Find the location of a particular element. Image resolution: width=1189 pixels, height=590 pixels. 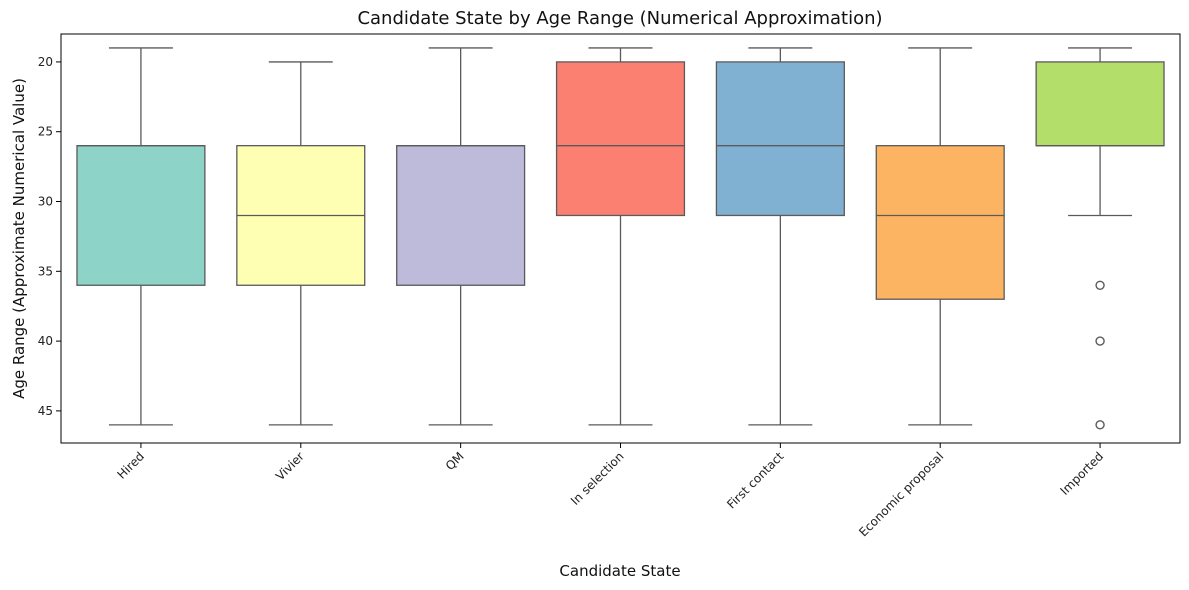

y-axis-title: Age Range (Approximate Numerical Value) is located at coordinates (19, 238).